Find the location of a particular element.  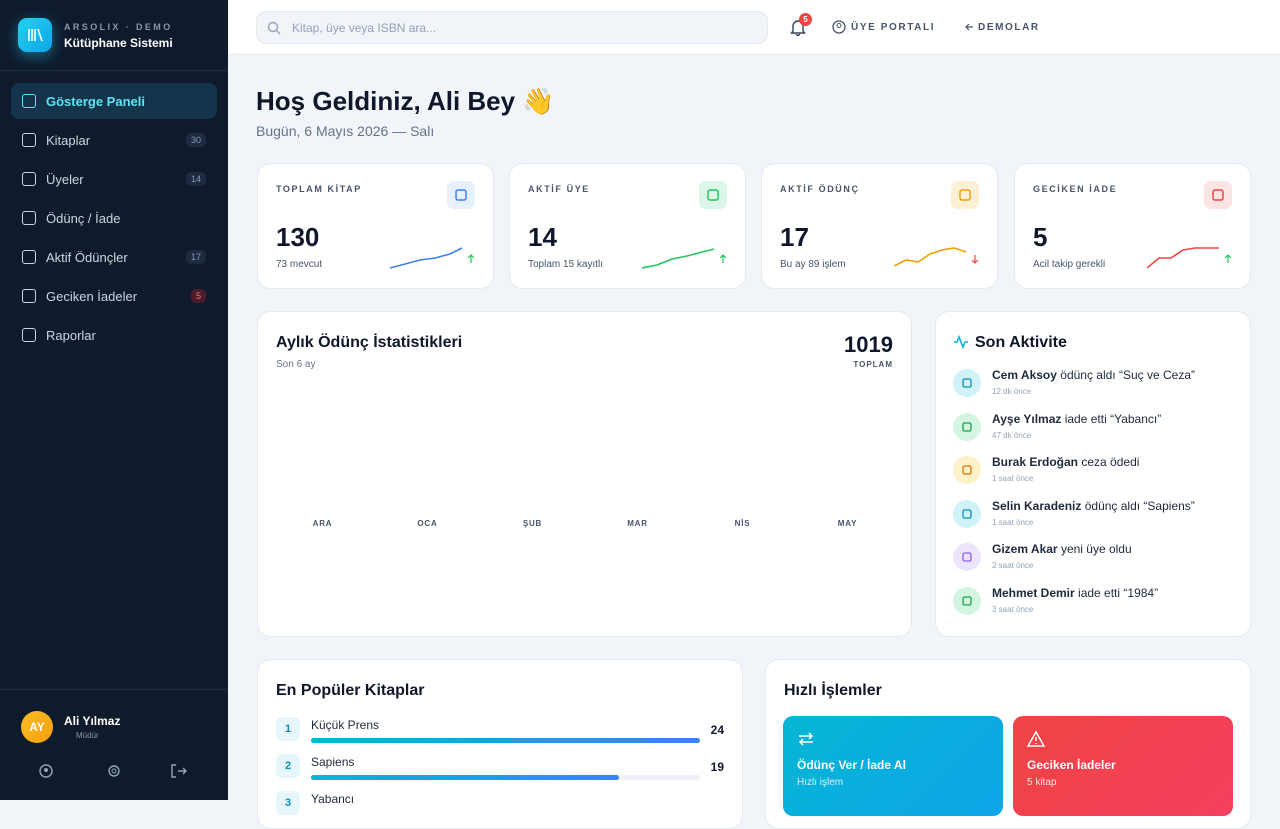

month-label: MAY is located at coordinates (847, 523).